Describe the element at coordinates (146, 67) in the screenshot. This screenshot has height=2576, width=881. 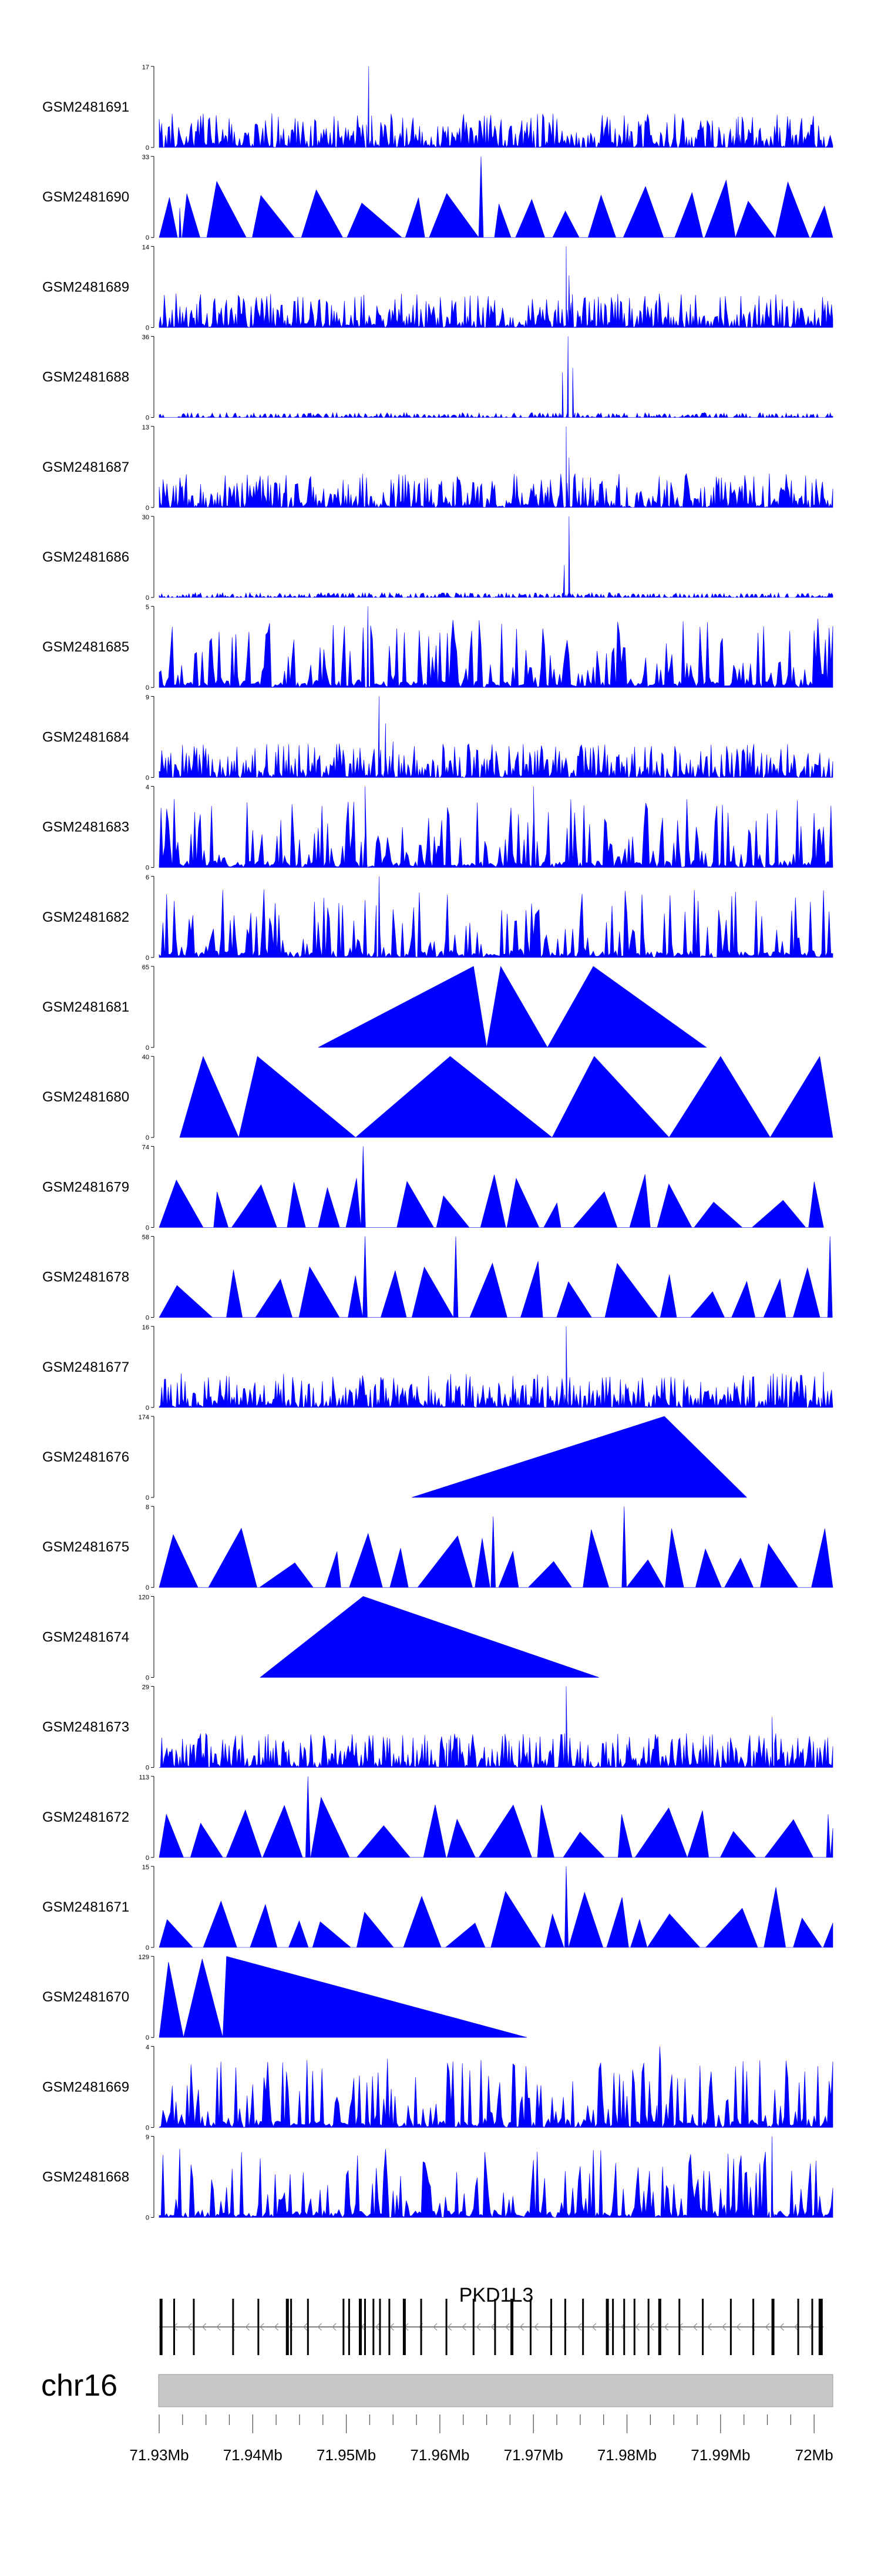
I see `y-tick-label-max: 17` at that location.